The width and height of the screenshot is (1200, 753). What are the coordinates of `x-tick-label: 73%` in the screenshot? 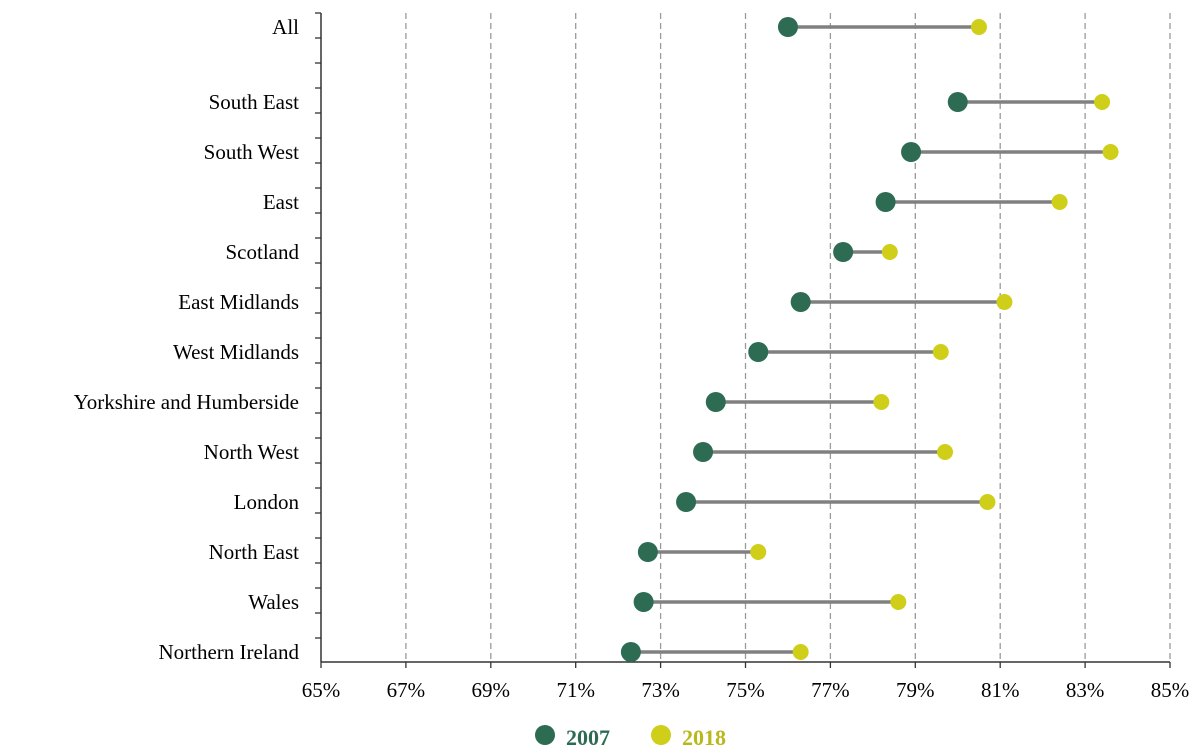 It's located at (660, 690).